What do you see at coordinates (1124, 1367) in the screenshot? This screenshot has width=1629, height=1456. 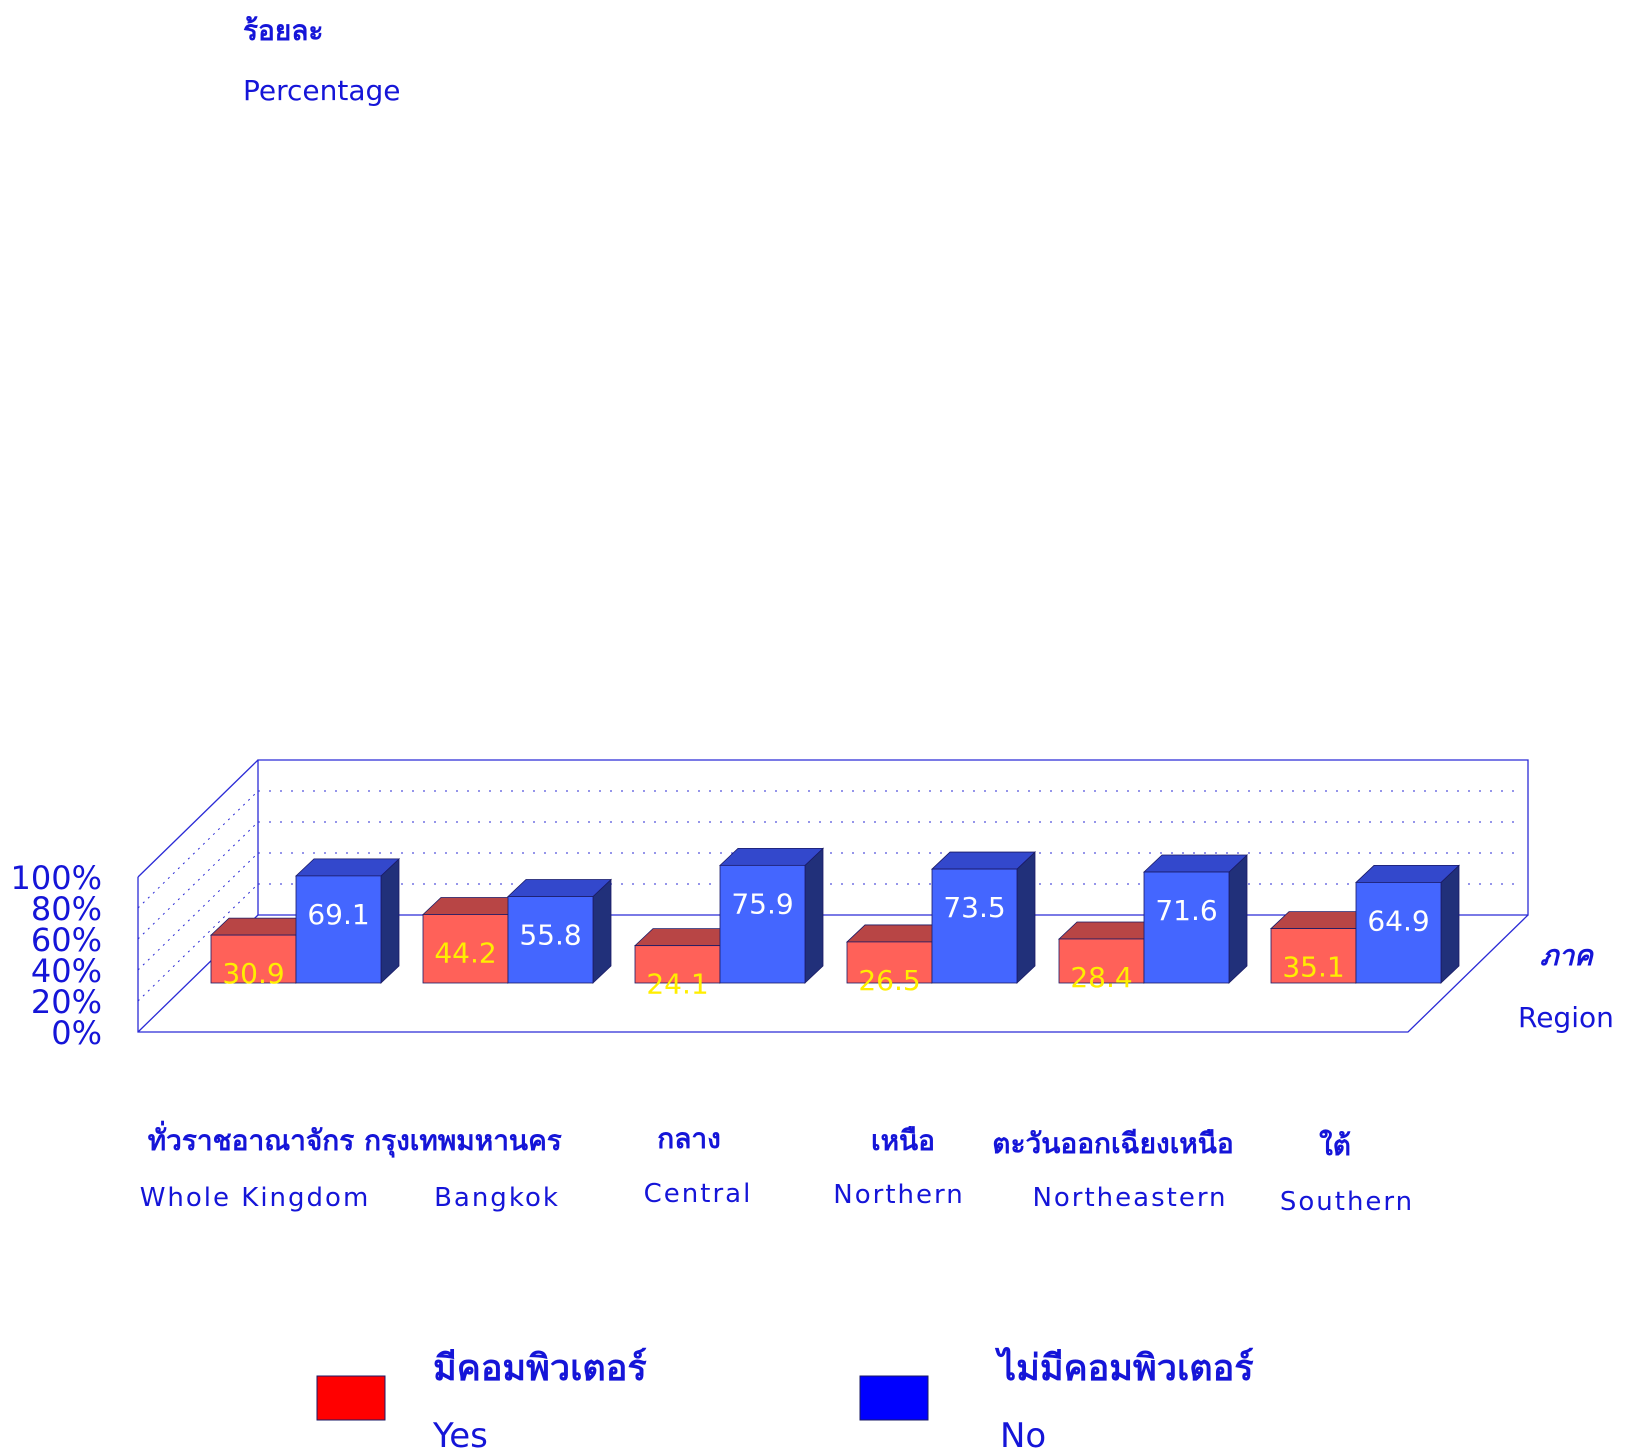 I see `legend-label-no-th: ไม่มีคอมพิวเตอร์` at bounding box center [1124, 1367].